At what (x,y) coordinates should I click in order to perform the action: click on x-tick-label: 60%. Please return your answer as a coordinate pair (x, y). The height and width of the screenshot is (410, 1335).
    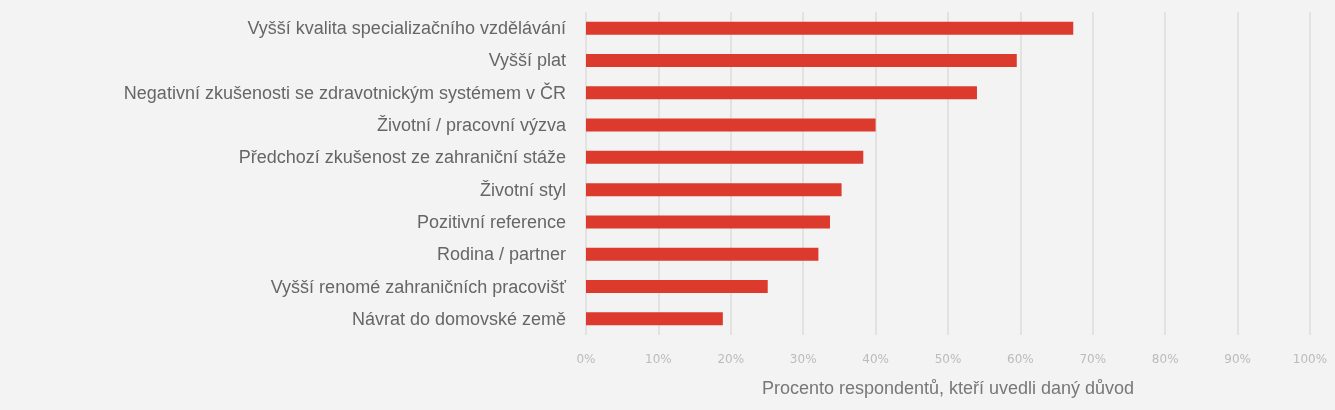
    Looking at the image, I should click on (1020, 359).